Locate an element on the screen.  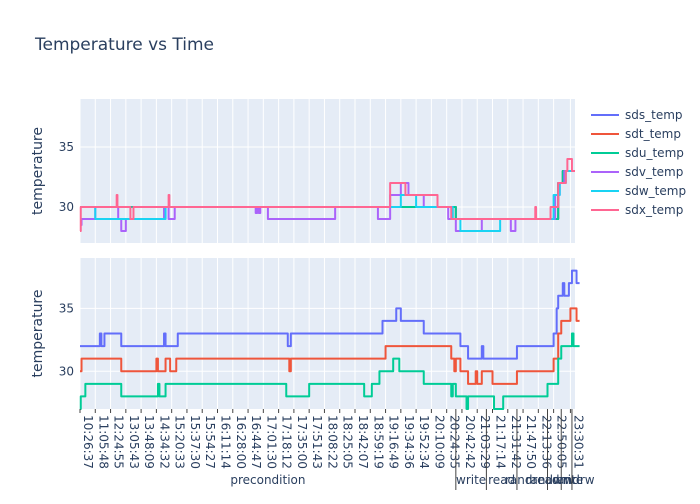
legend-label: sds_temp is located at coordinates (654, 115).